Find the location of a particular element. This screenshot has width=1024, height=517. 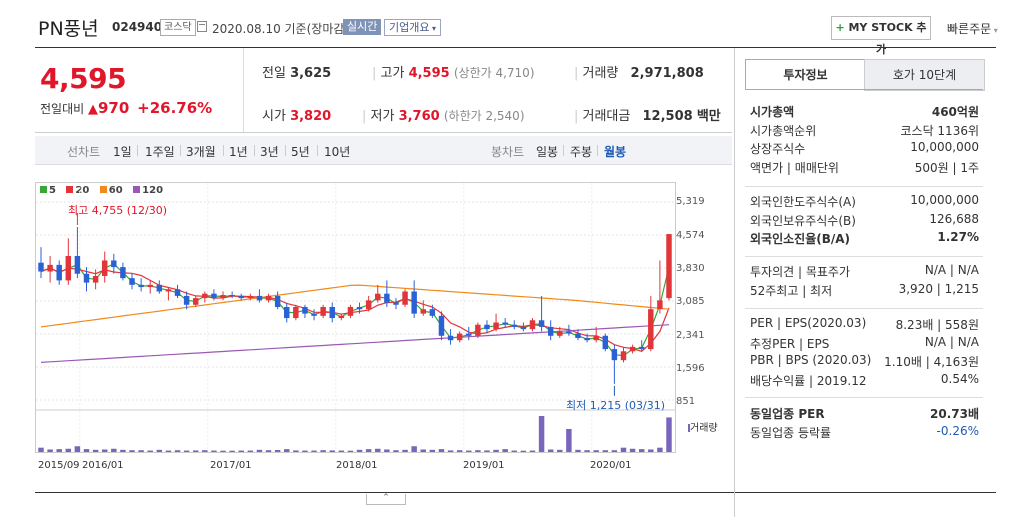

mystock-add-button: + MY STOCK 추가 is located at coordinates (881, 36).